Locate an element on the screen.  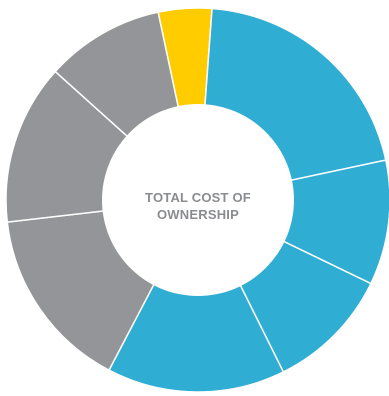
center-label-line-1: TOTAL COST OF is located at coordinates (198, 197).